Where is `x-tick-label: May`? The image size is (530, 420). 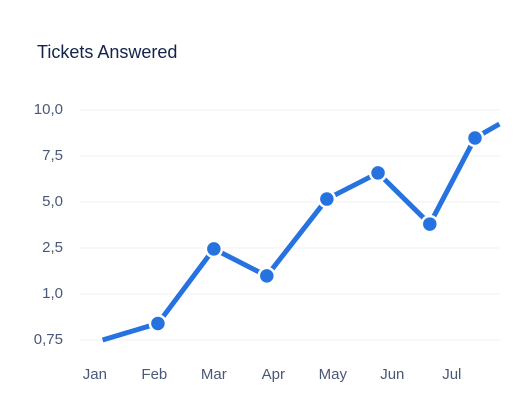 x-tick-label: May is located at coordinates (333, 374).